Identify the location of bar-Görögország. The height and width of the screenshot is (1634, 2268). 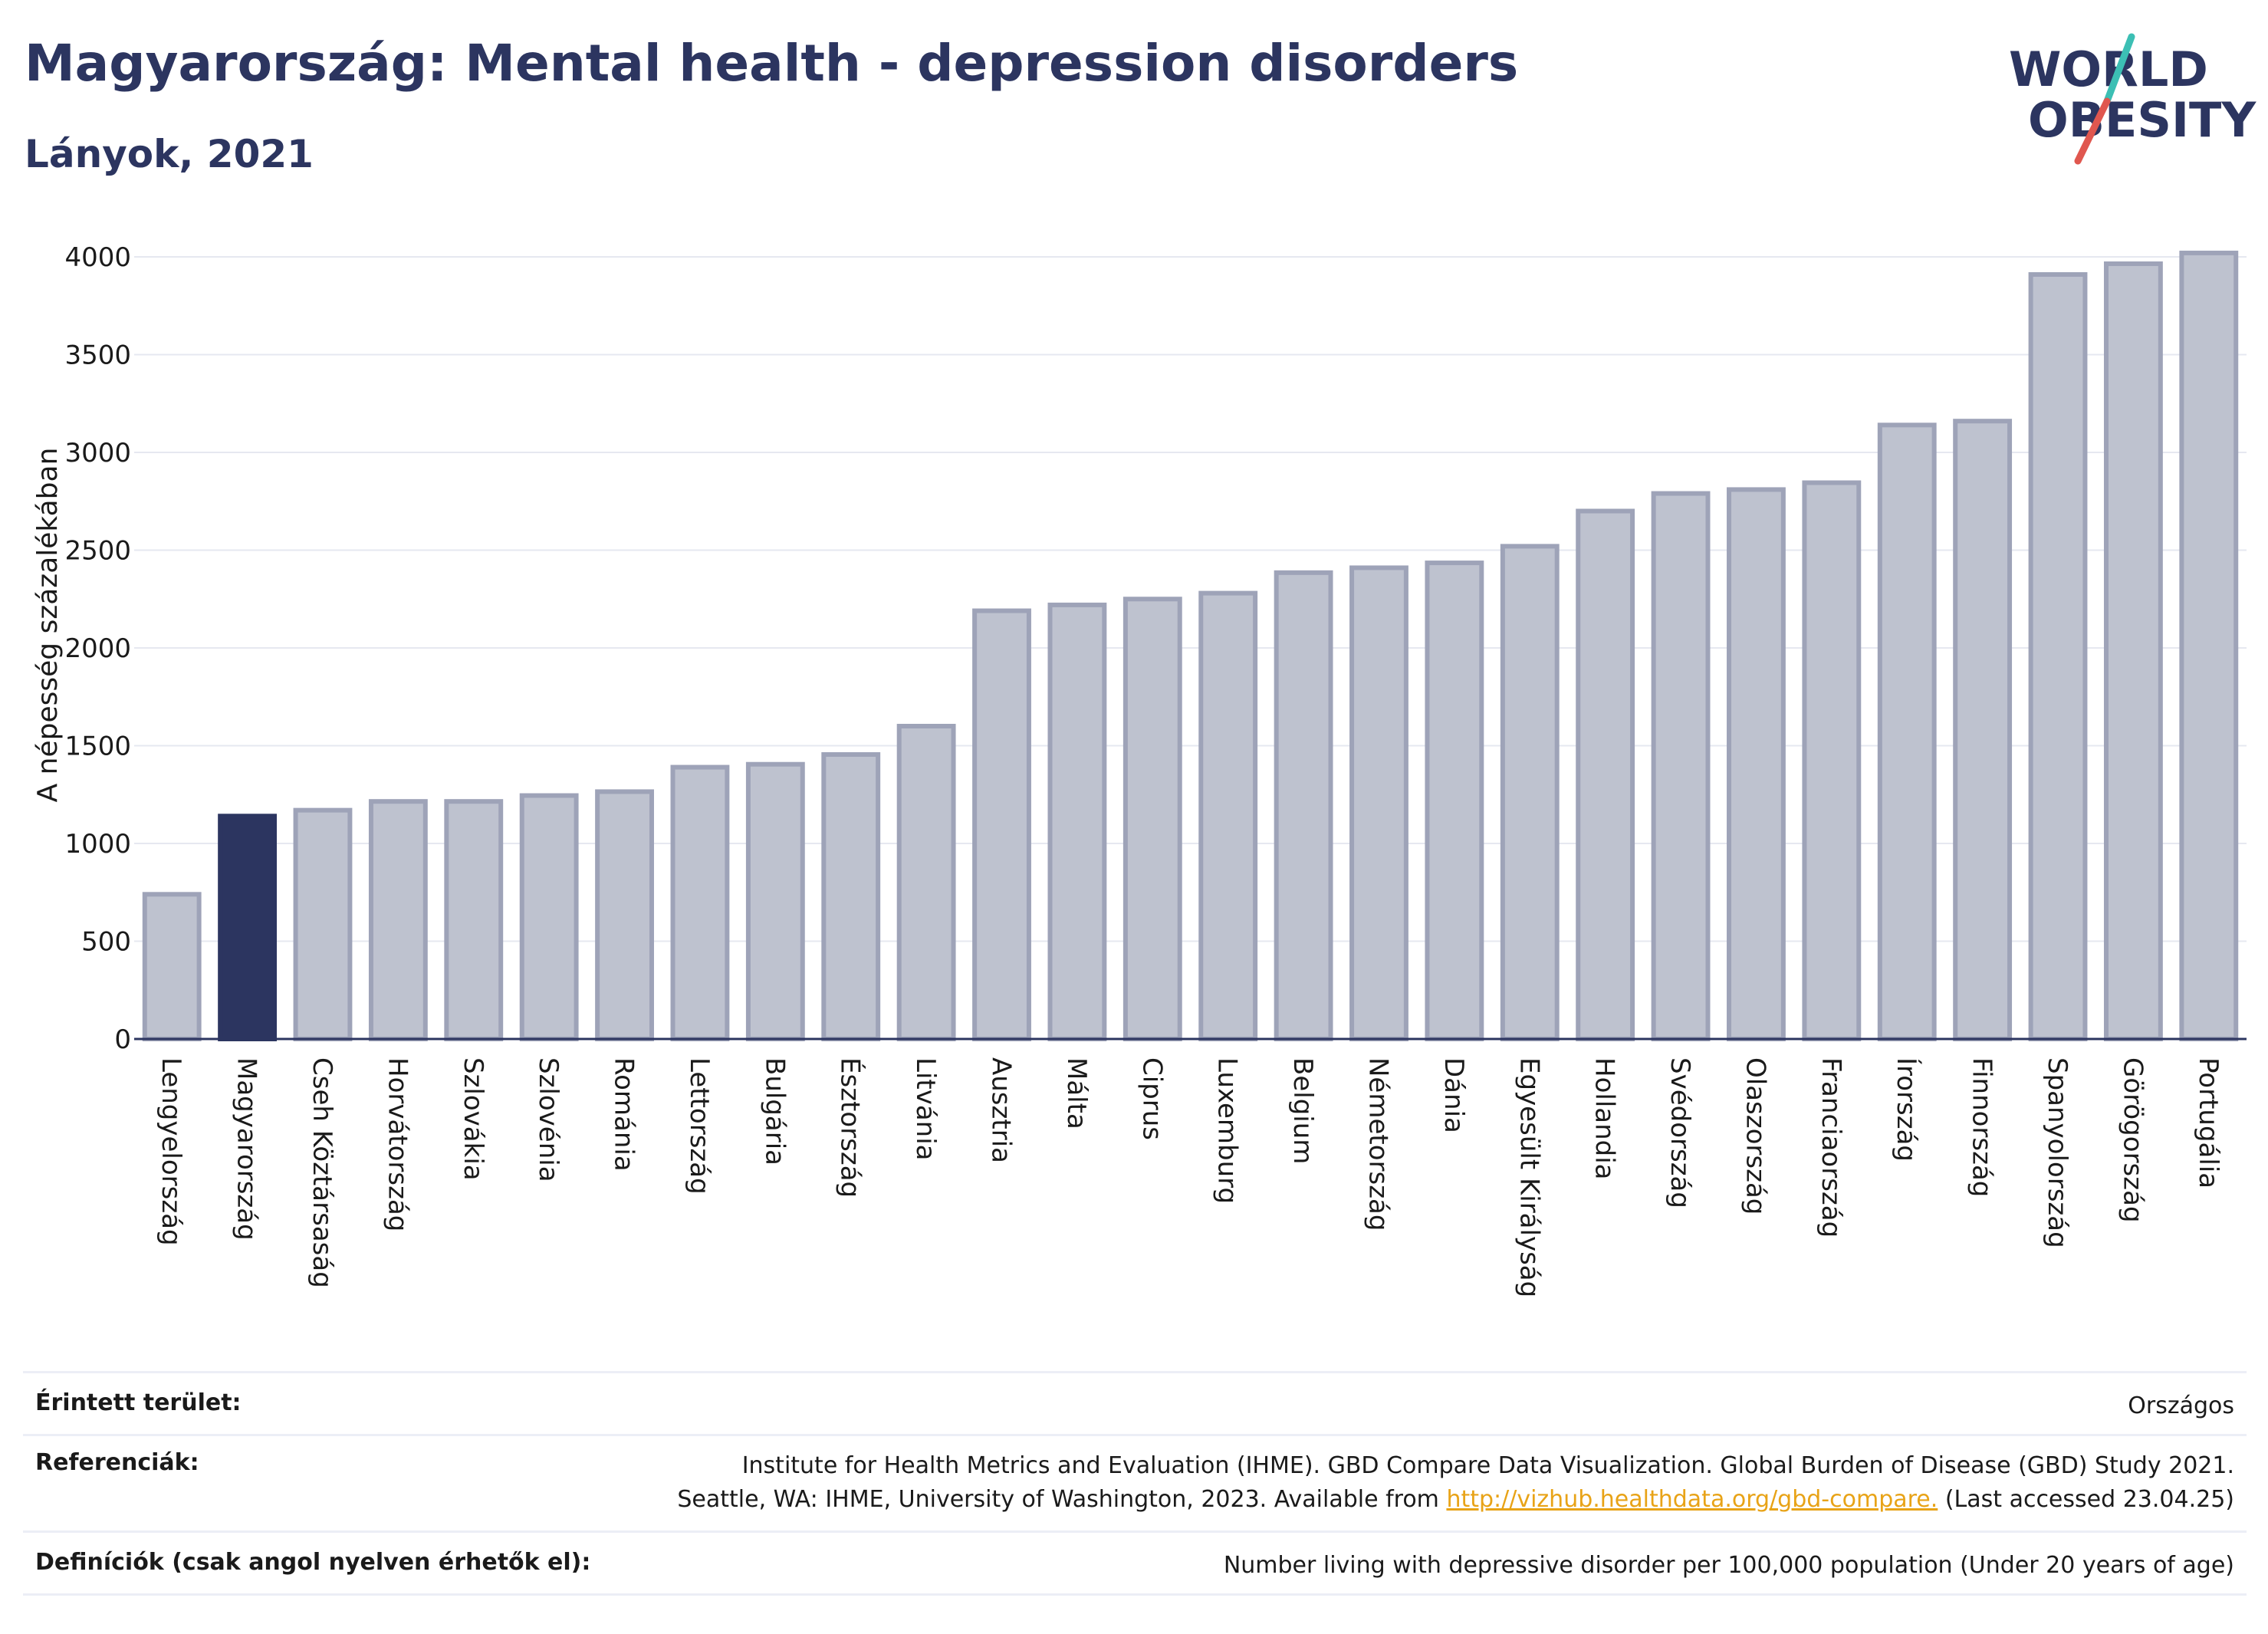
(2133, 651).